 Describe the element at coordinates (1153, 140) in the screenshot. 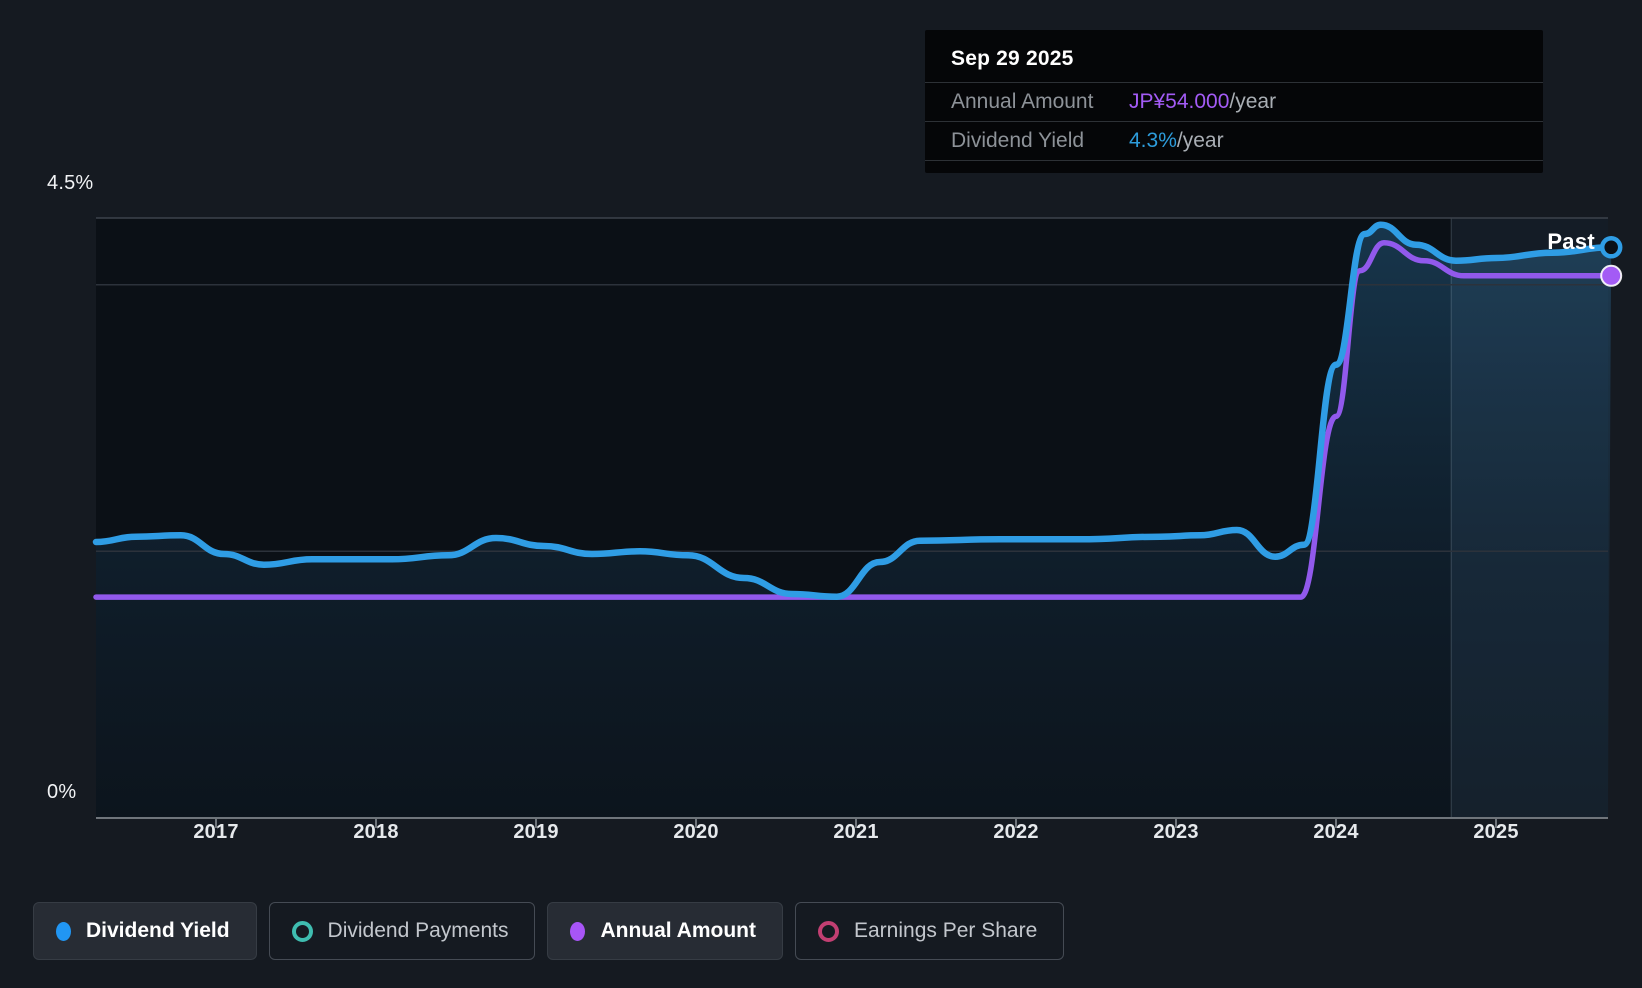

I see `tooltip-row-value: 4.3%` at that location.